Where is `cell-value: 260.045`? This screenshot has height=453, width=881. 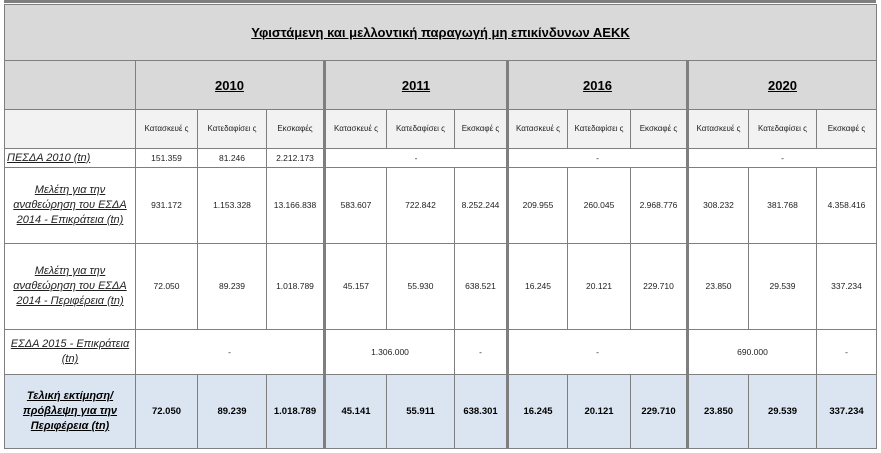 cell-value: 260.045 is located at coordinates (599, 205).